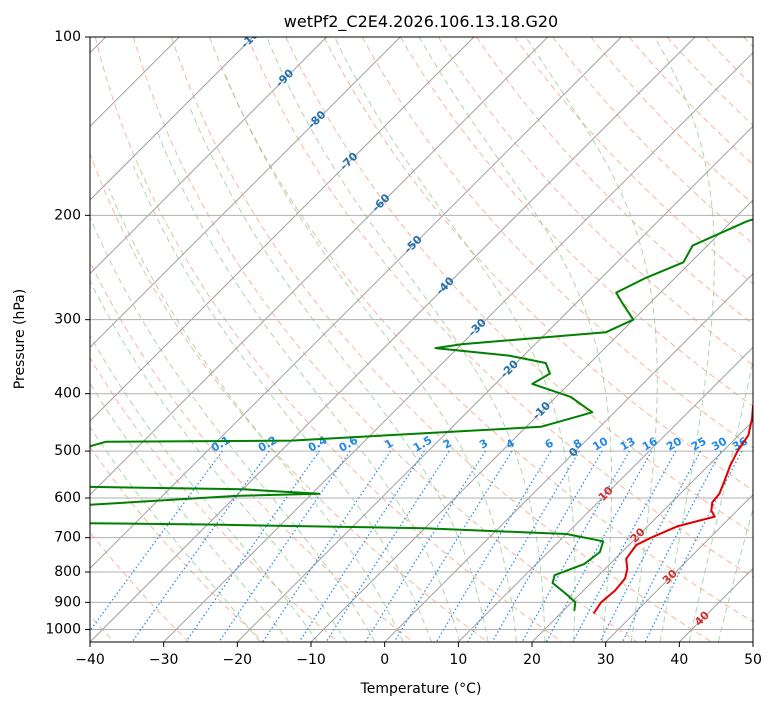 This screenshot has height=708, width=775. What do you see at coordinates (380, 202) in the screenshot?
I see `isotherm-label: -60` at bounding box center [380, 202].